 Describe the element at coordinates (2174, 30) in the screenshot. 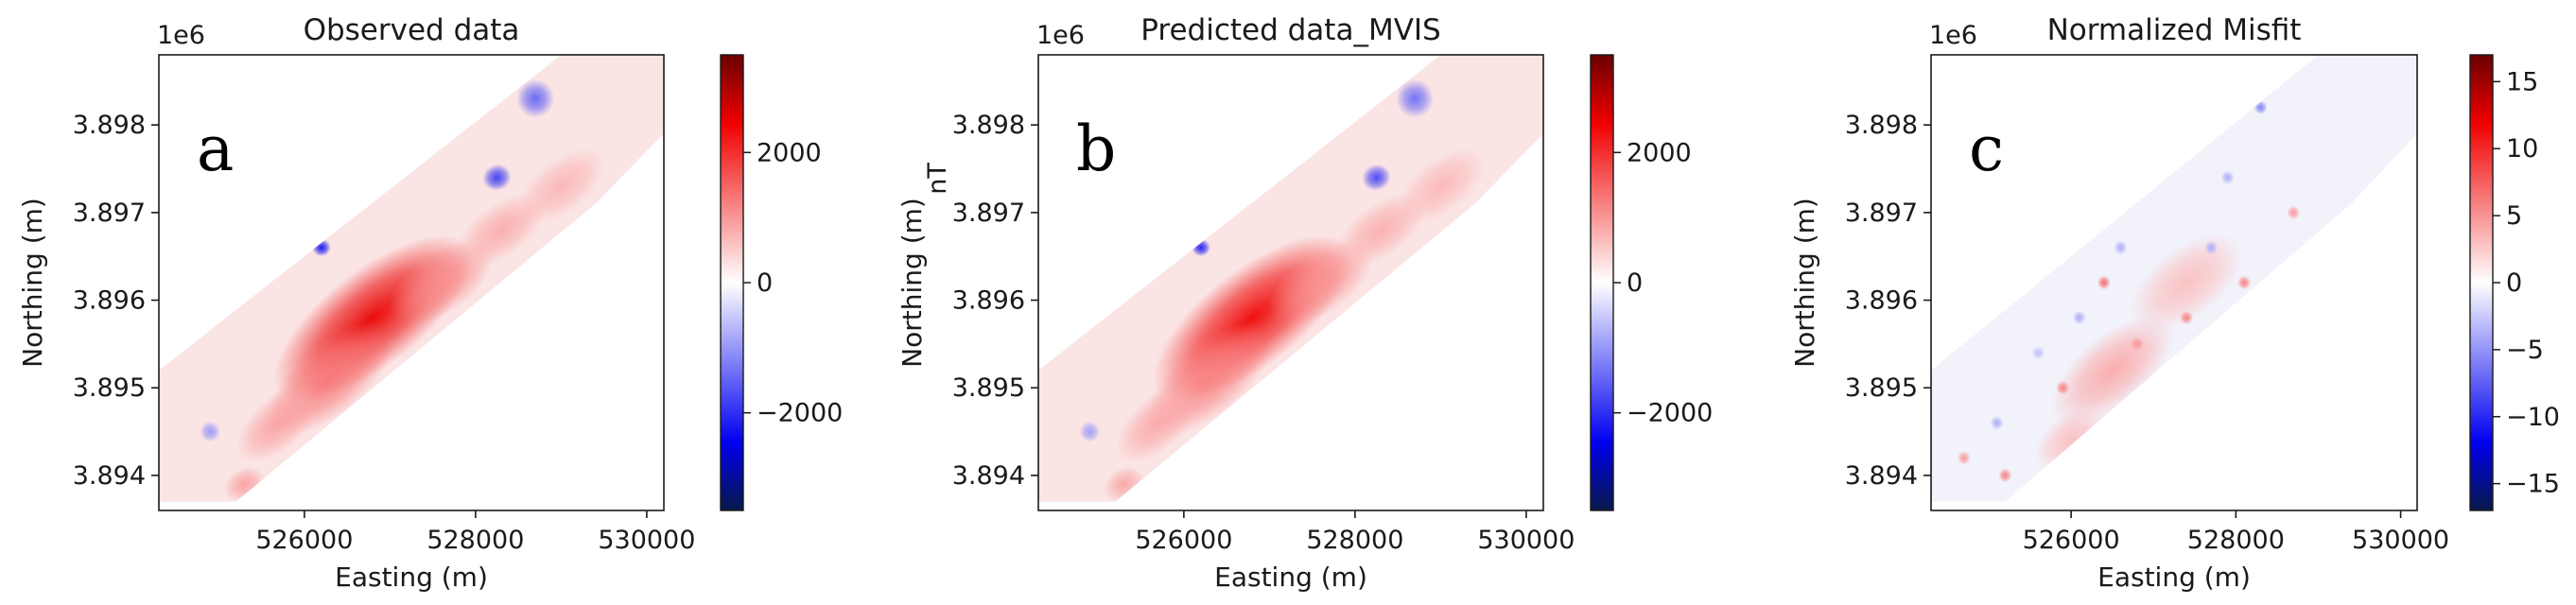

I see `chart-title: Normalized Misfit` at that location.